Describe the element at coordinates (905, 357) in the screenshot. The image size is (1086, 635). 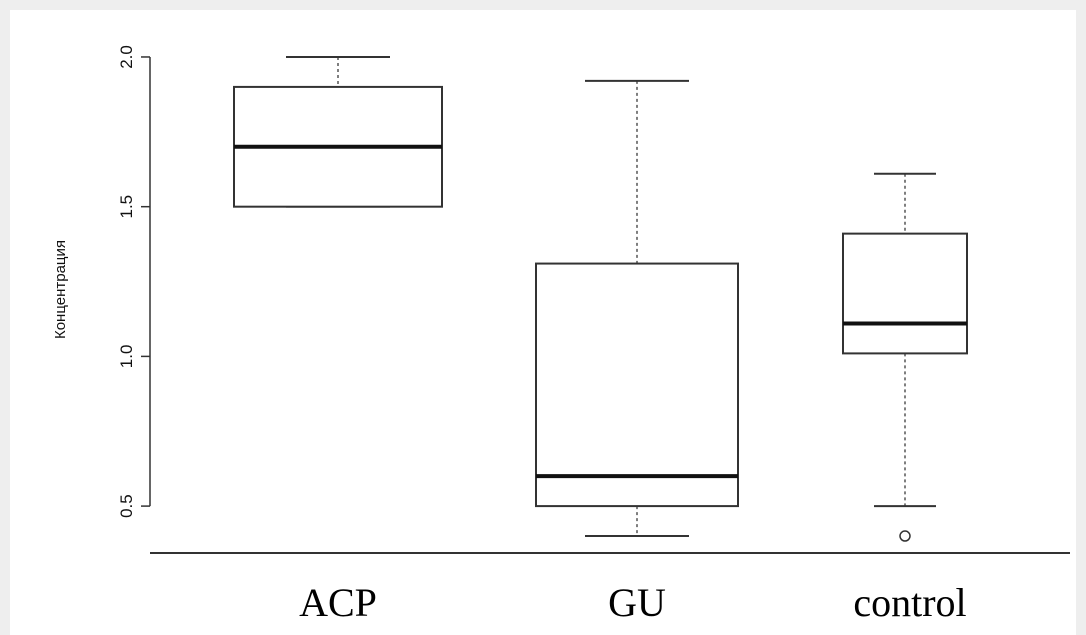
I see `box-group-control` at that location.